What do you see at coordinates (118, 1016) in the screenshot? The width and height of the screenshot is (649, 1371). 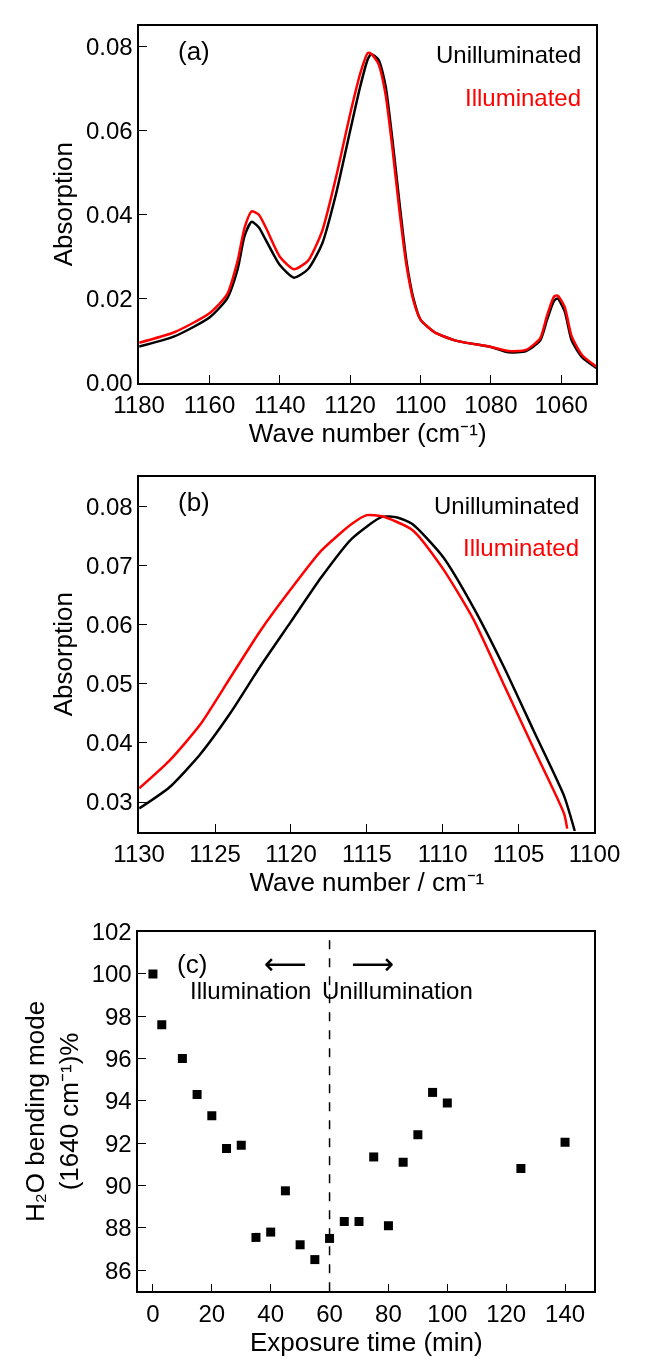 I see `y-tick-label: 98` at bounding box center [118, 1016].